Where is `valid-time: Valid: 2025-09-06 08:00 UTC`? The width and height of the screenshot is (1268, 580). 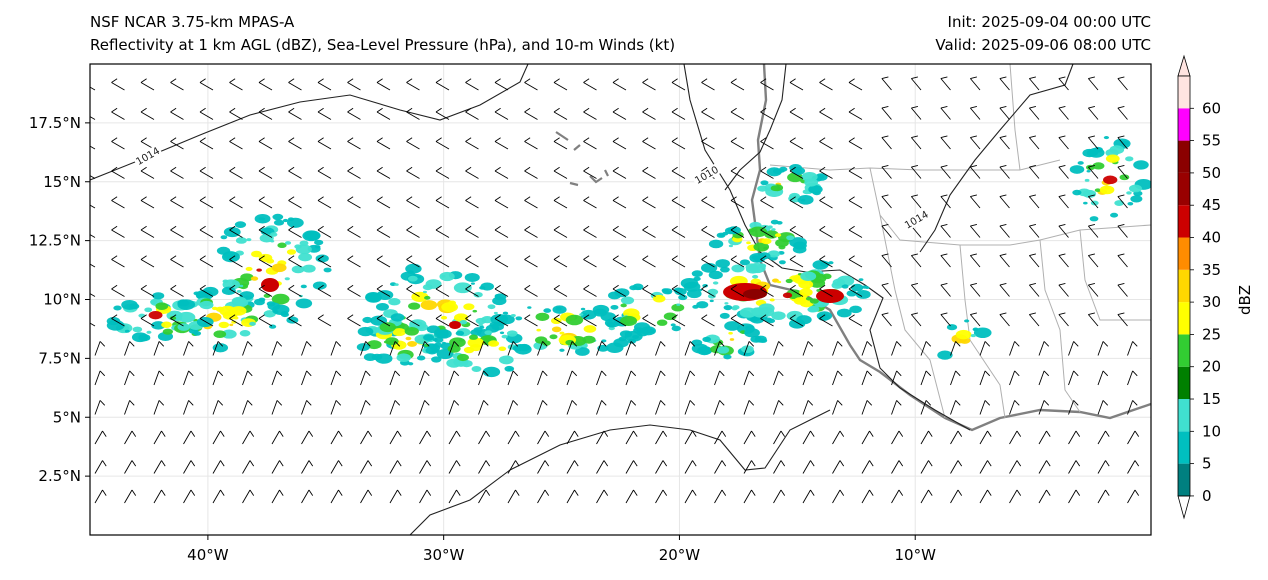
valid-time: Valid: 2025-09-06 08:00 UTC is located at coordinates (1043, 45).